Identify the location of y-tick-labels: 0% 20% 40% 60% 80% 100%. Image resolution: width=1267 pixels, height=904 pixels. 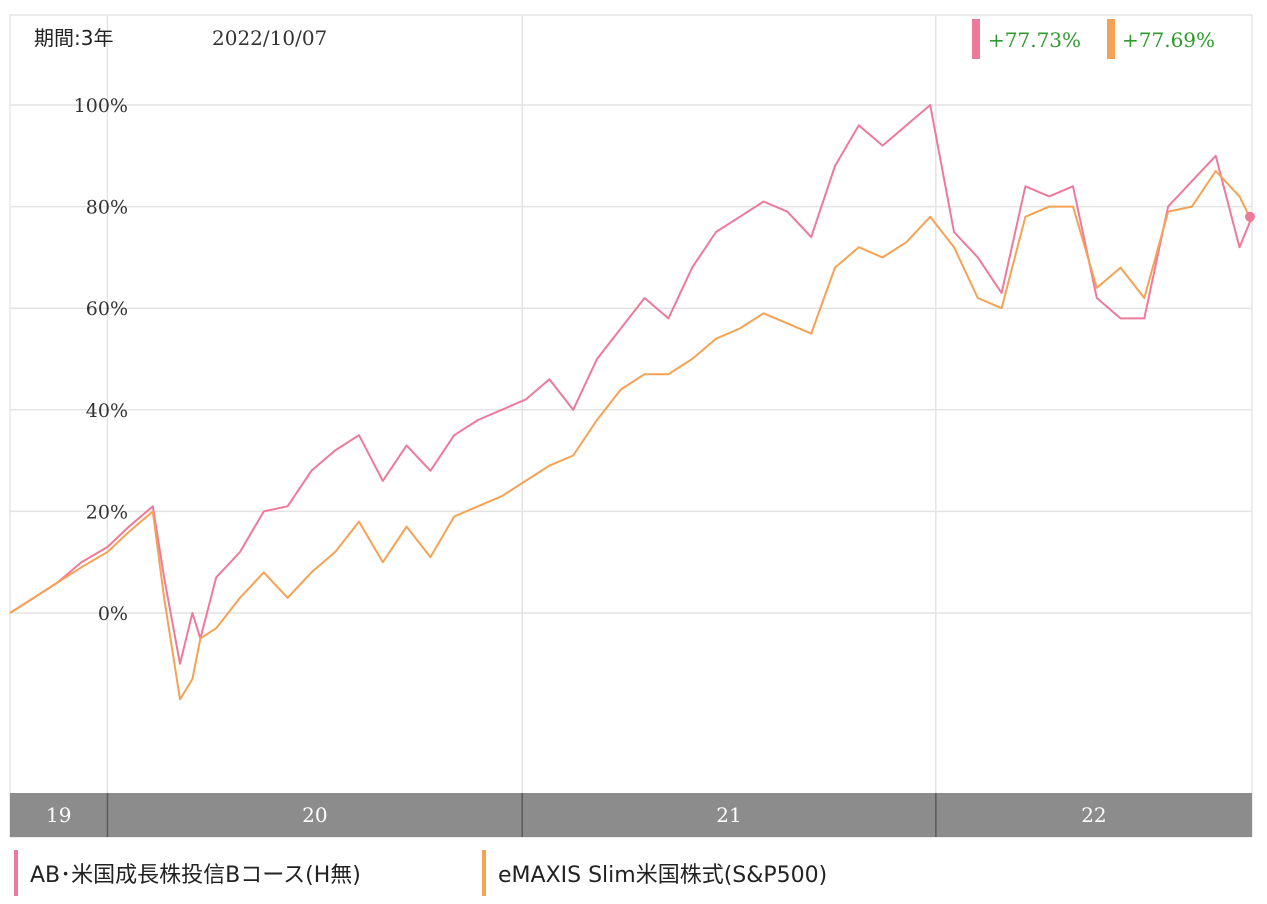
(101, 360).